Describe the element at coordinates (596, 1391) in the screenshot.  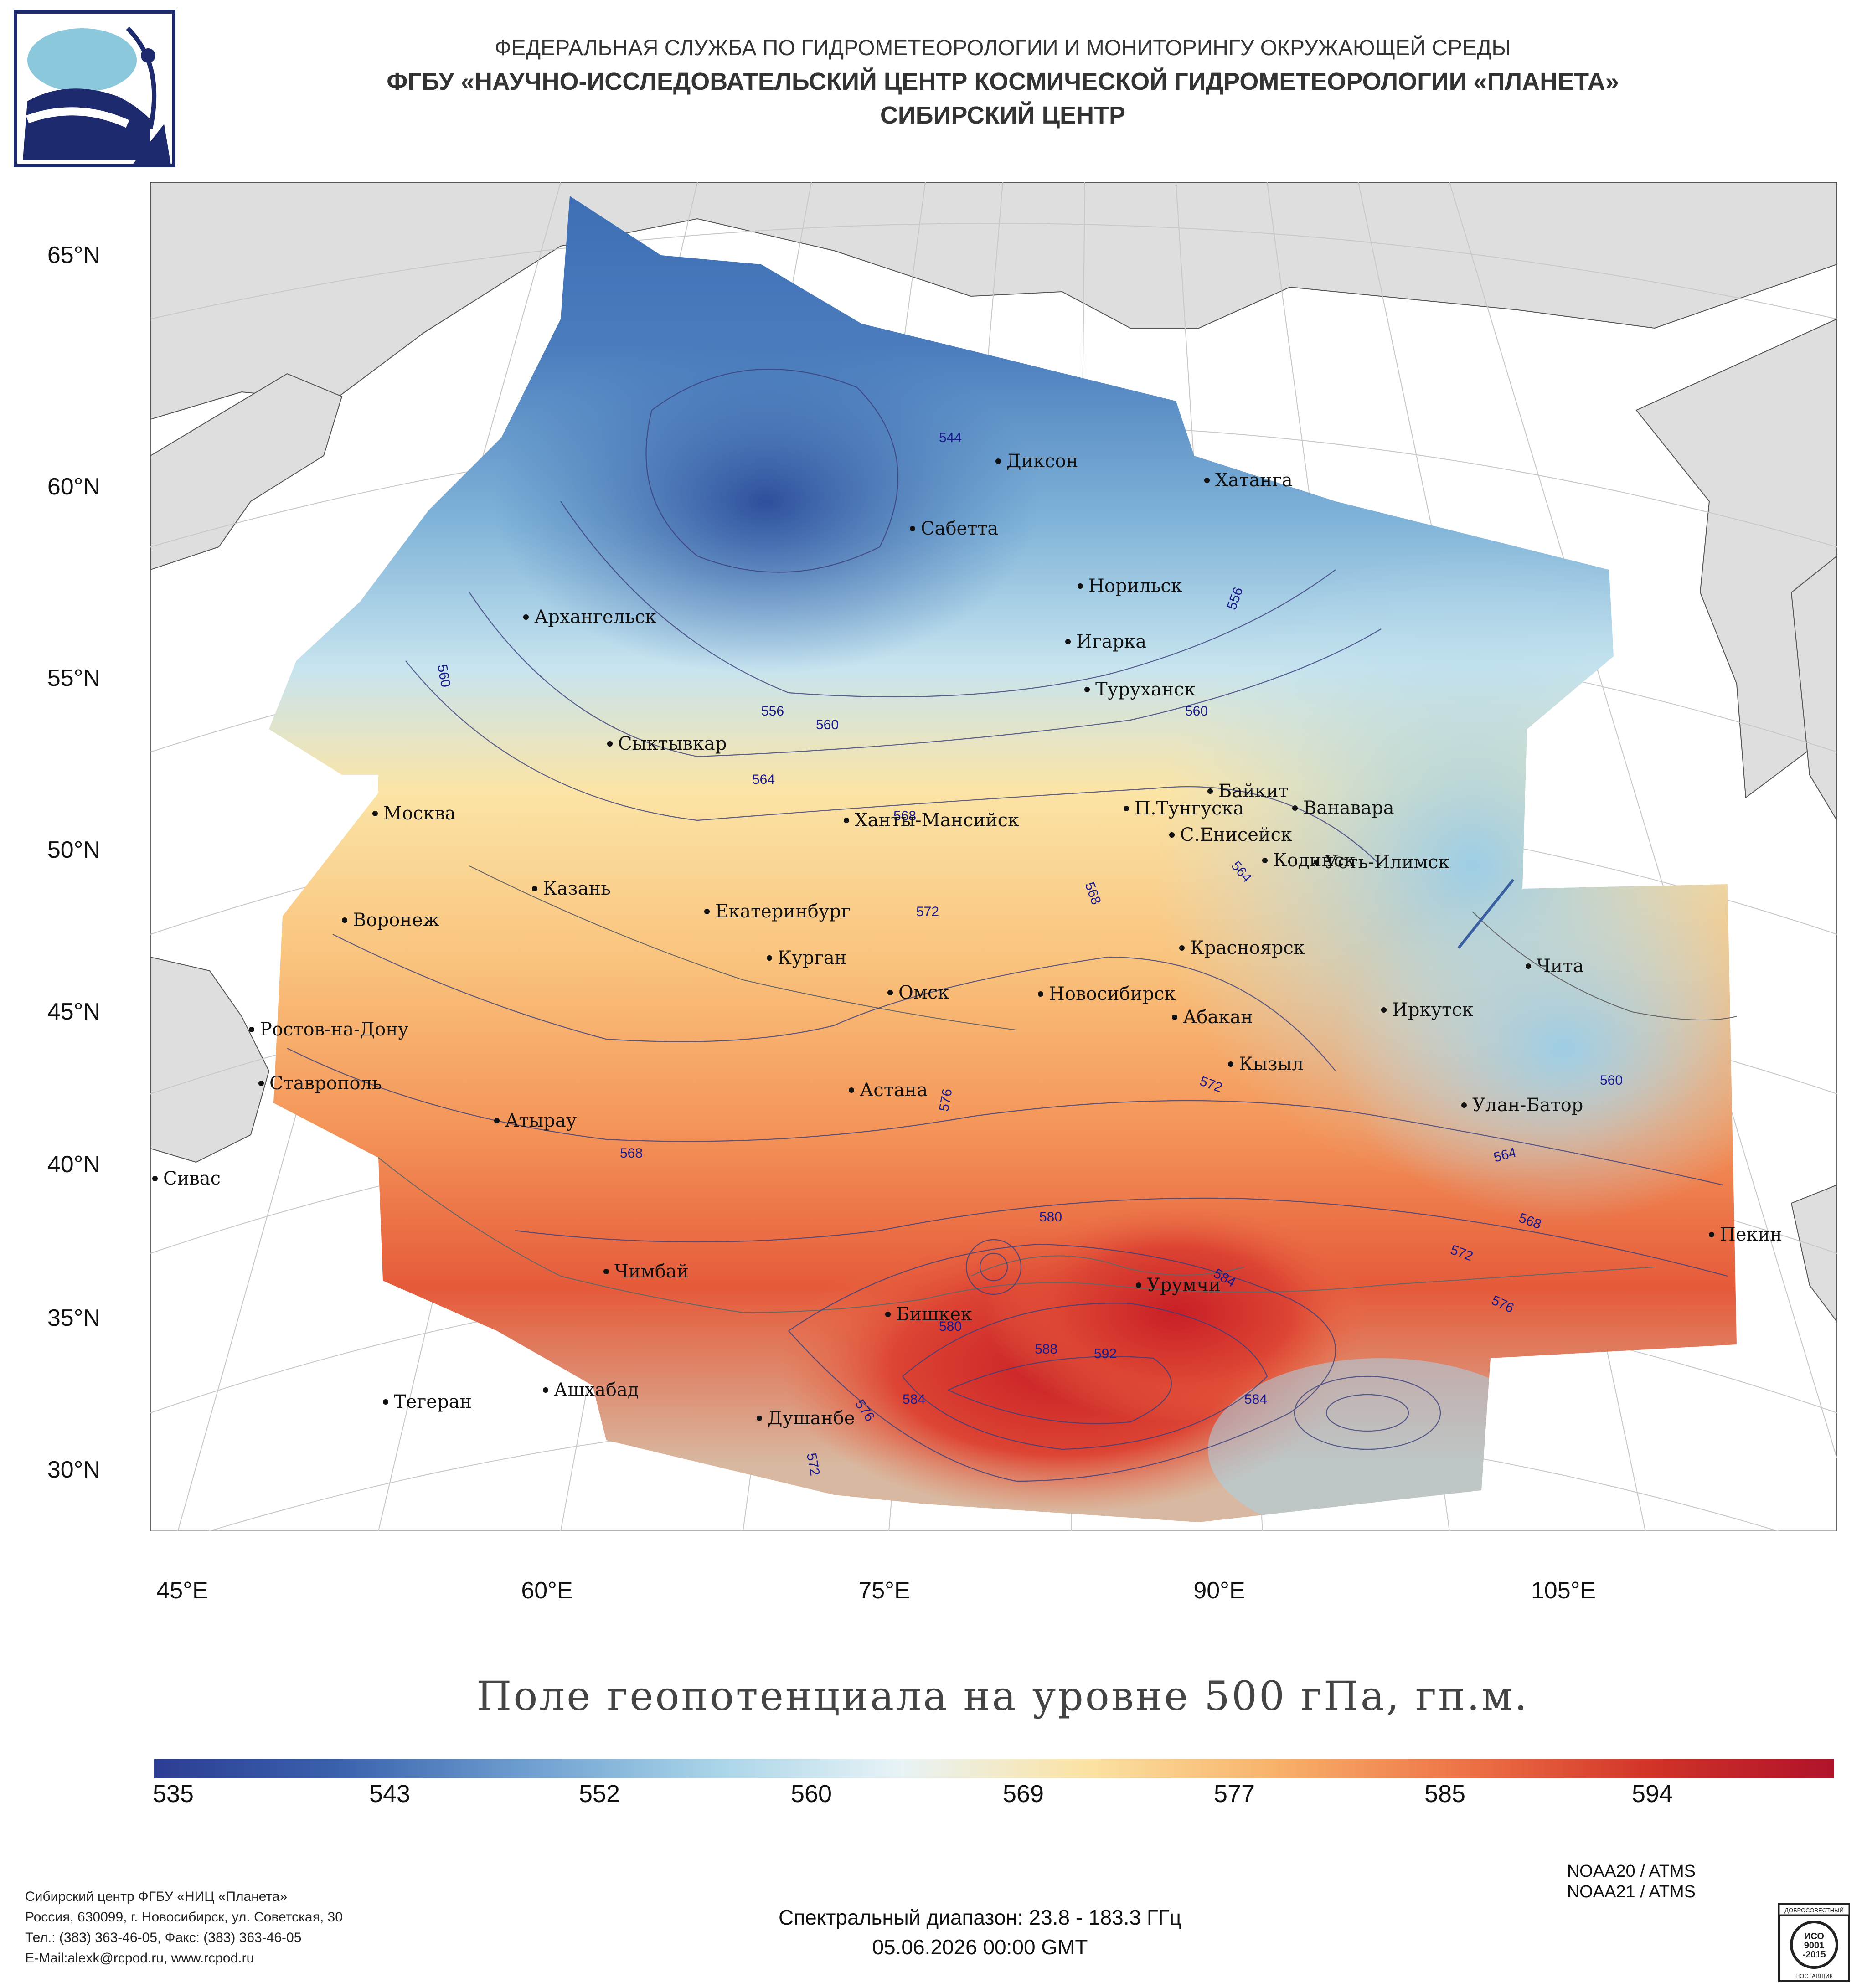
I see `city-label: Ашхабад` at that location.